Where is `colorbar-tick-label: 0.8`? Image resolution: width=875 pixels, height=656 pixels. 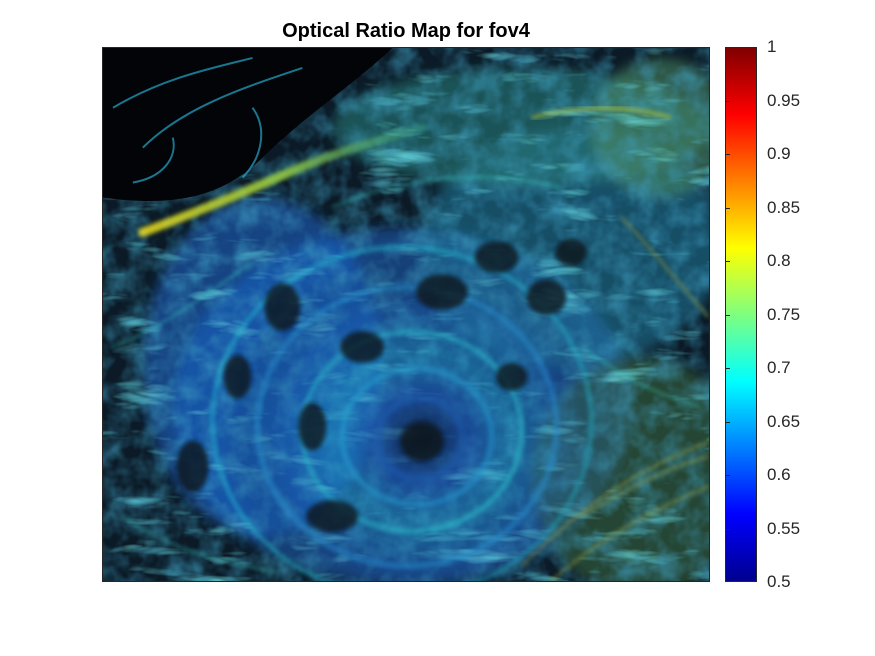 colorbar-tick-label: 0.8 is located at coordinates (779, 260).